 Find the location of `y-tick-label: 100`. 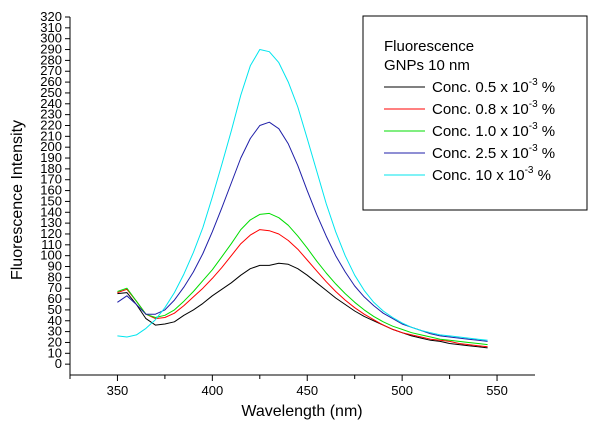

y-tick-label: 100 is located at coordinates (51, 255).